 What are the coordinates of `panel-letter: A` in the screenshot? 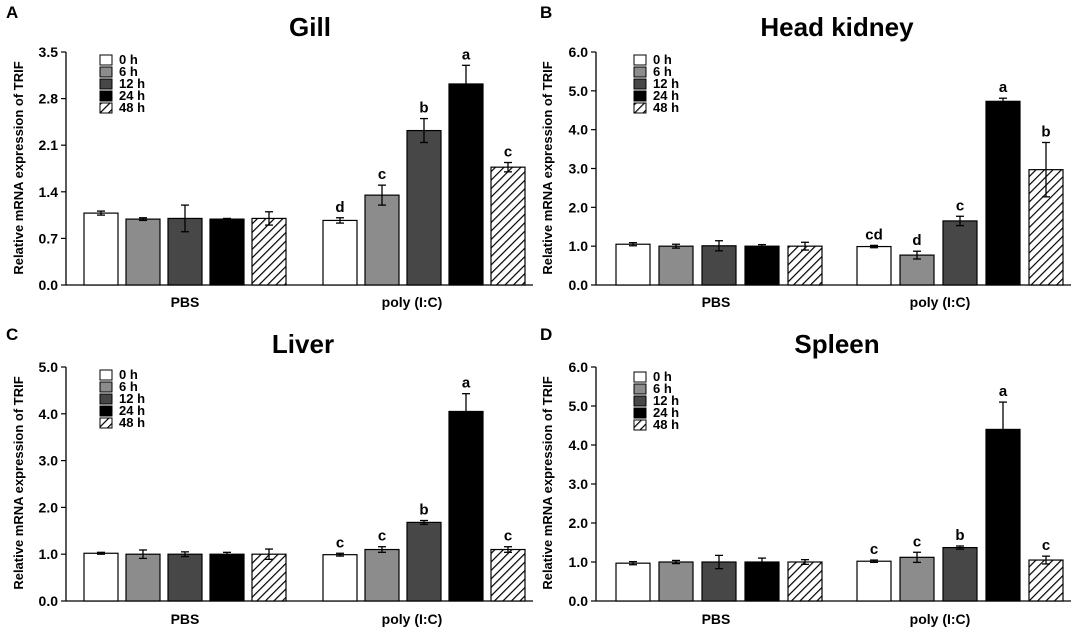 It's located at (12, 12).